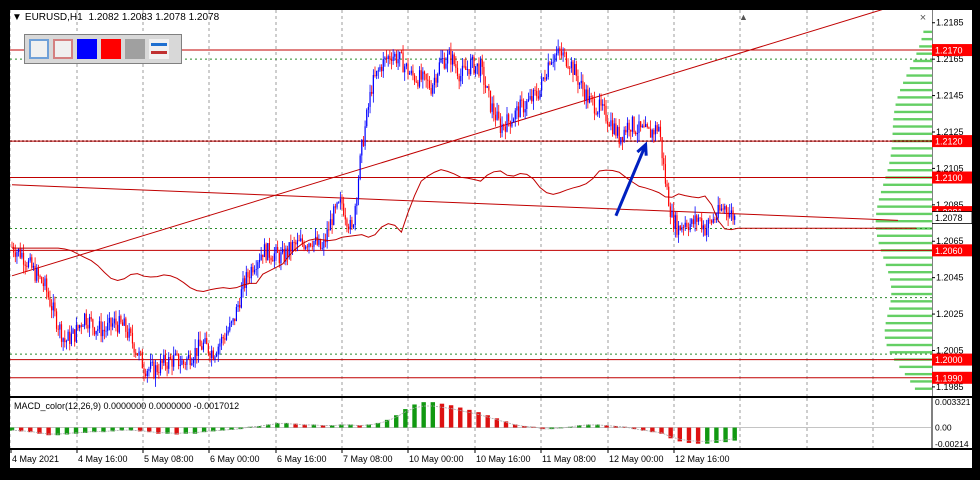 The image size is (980, 480). I want to click on outline-rect-blue-button, so click(39, 49).